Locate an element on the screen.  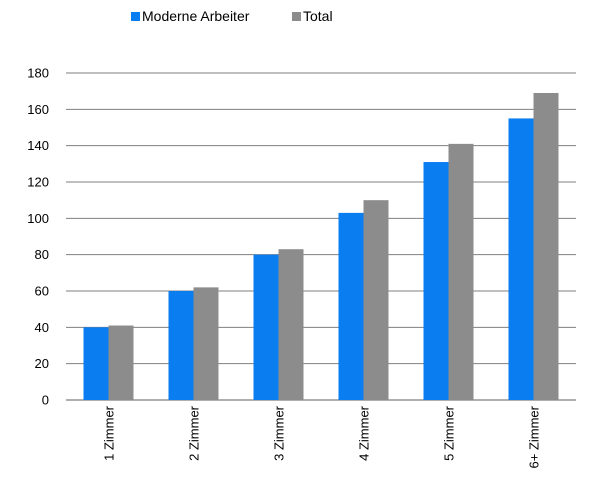
y-tick-label: 100 is located at coordinates (38, 218).